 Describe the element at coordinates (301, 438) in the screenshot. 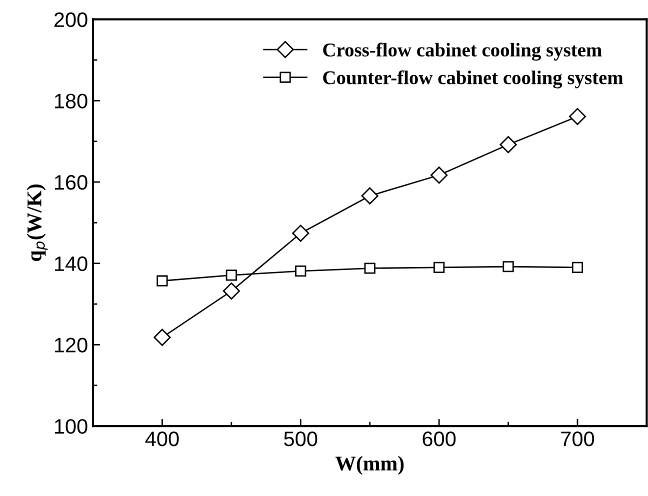

I see `x-tick-label: 500` at that location.